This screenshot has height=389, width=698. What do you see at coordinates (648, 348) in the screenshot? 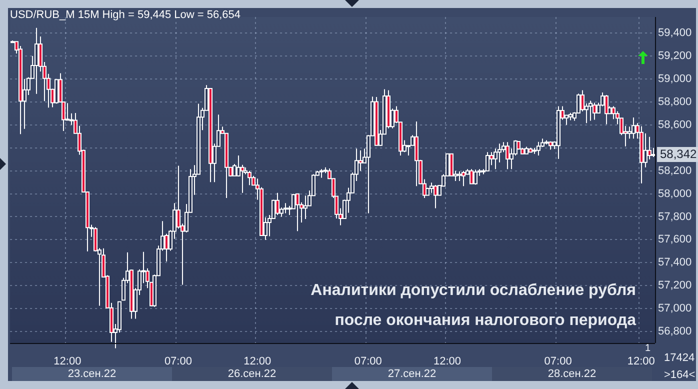
I see `text: 1` at bounding box center [648, 348].